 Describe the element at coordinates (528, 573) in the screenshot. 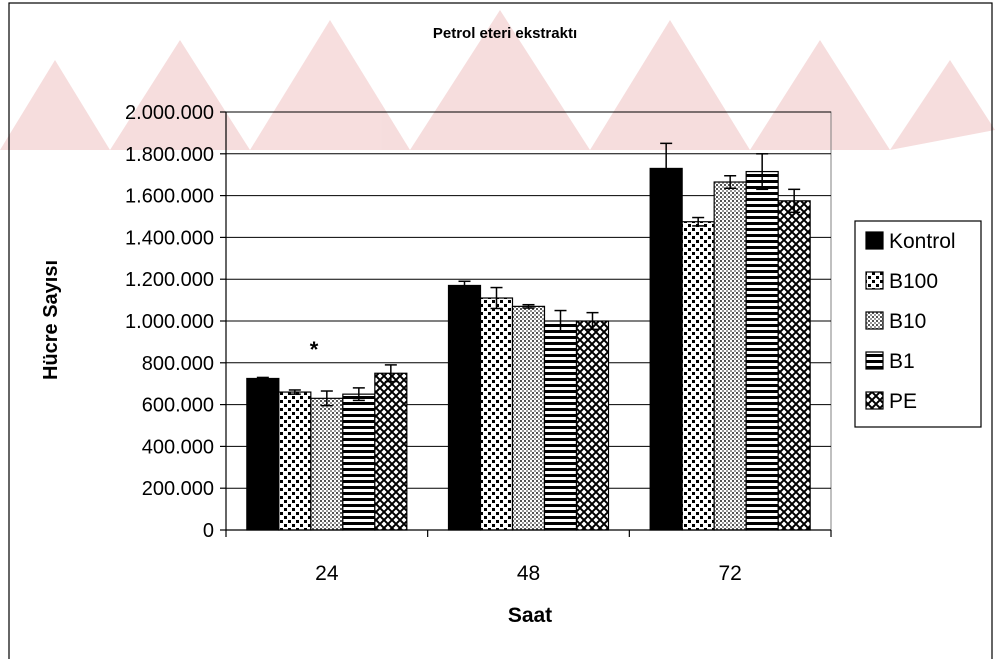

I see `x-tick-label: 48` at that location.